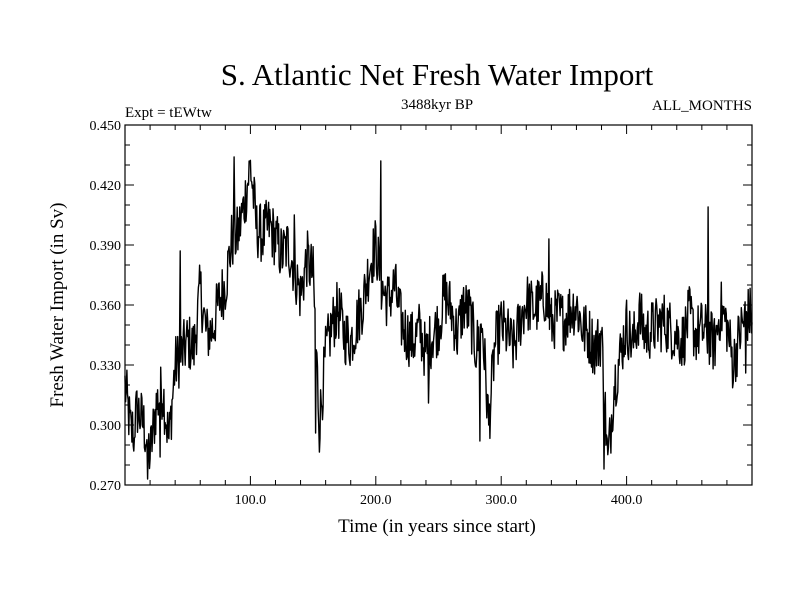 The height and width of the screenshot is (600, 800). What do you see at coordinates (251, 500) in the screenshot?
I see `x-tick-label: 100.0` at bounding box center [251, 500].